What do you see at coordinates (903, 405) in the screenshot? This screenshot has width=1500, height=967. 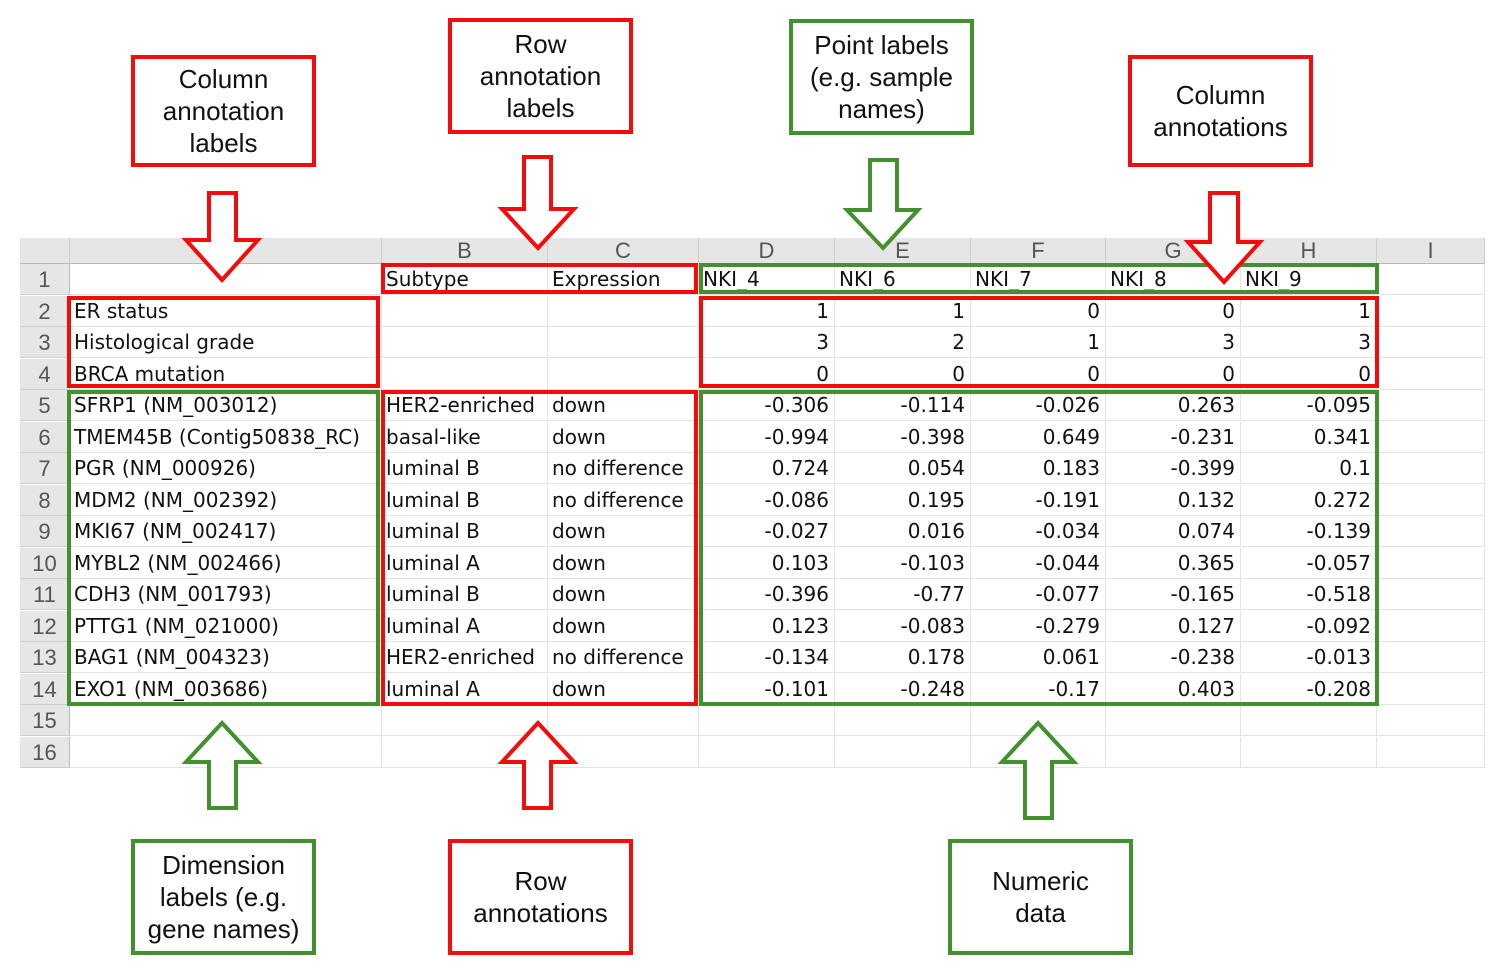 I see `cell-numeric-value: -0.114` at bounding box center [903, 405].